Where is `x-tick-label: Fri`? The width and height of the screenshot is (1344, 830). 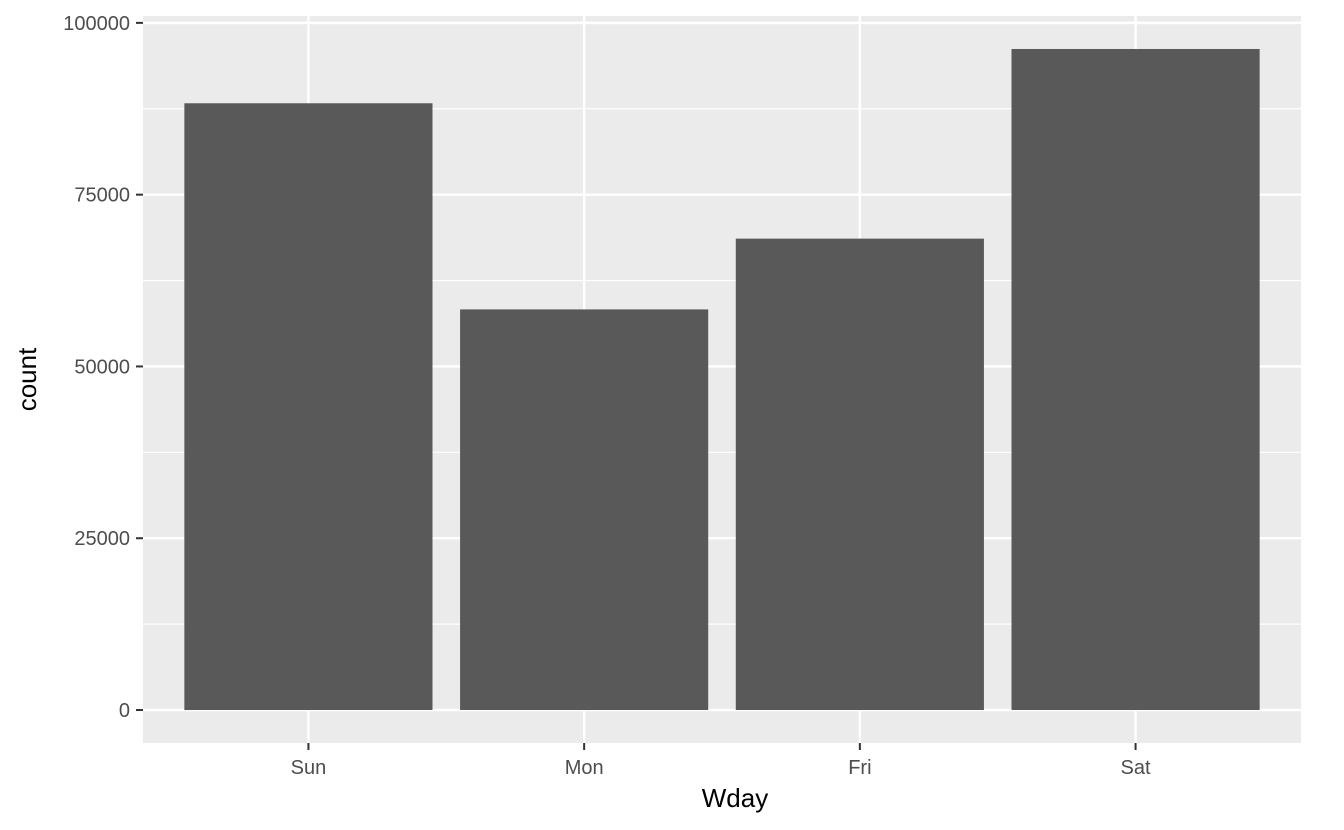
x-tick-label: Fri is located at coordinates (859, 768).